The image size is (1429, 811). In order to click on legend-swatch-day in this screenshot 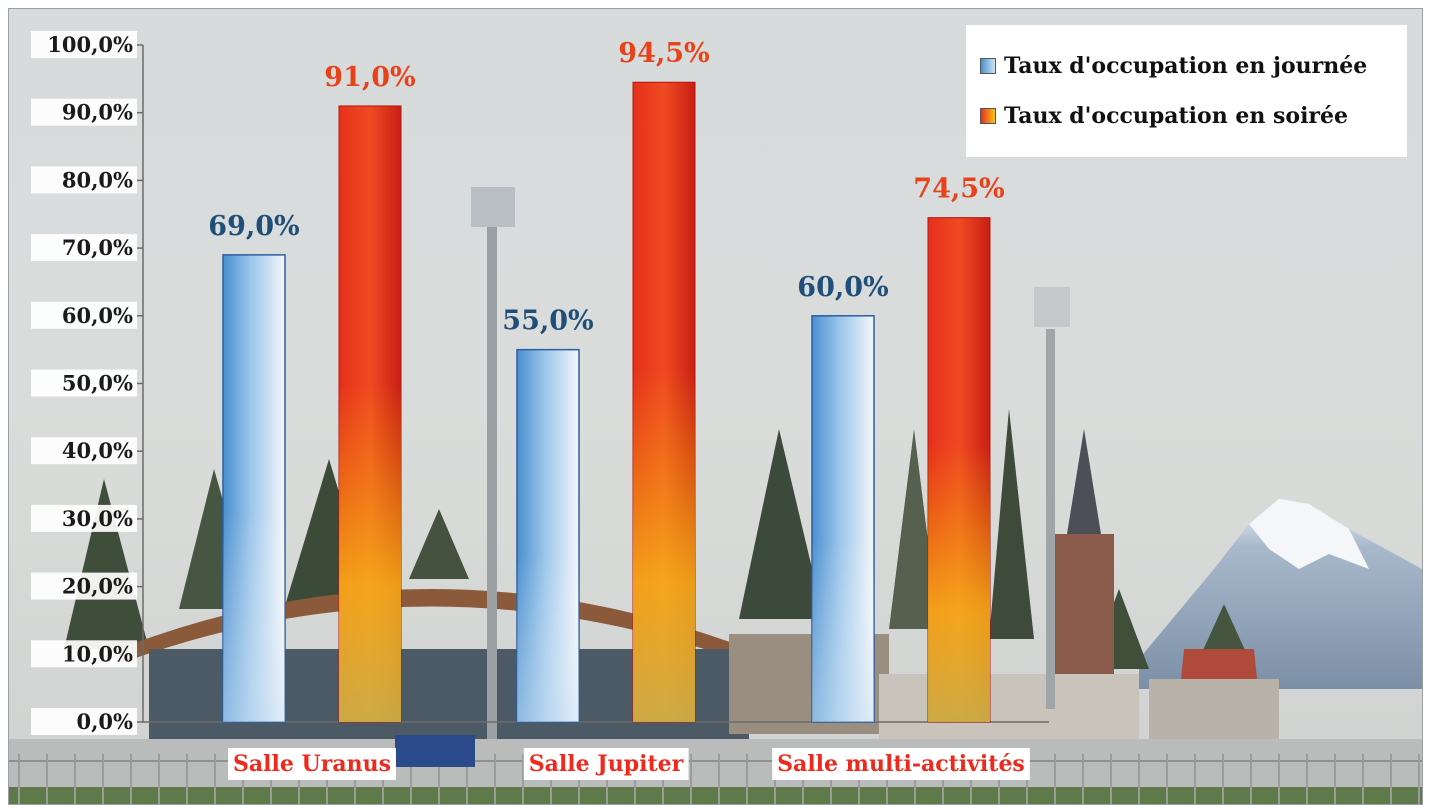, I will do `click(988, 66)`.